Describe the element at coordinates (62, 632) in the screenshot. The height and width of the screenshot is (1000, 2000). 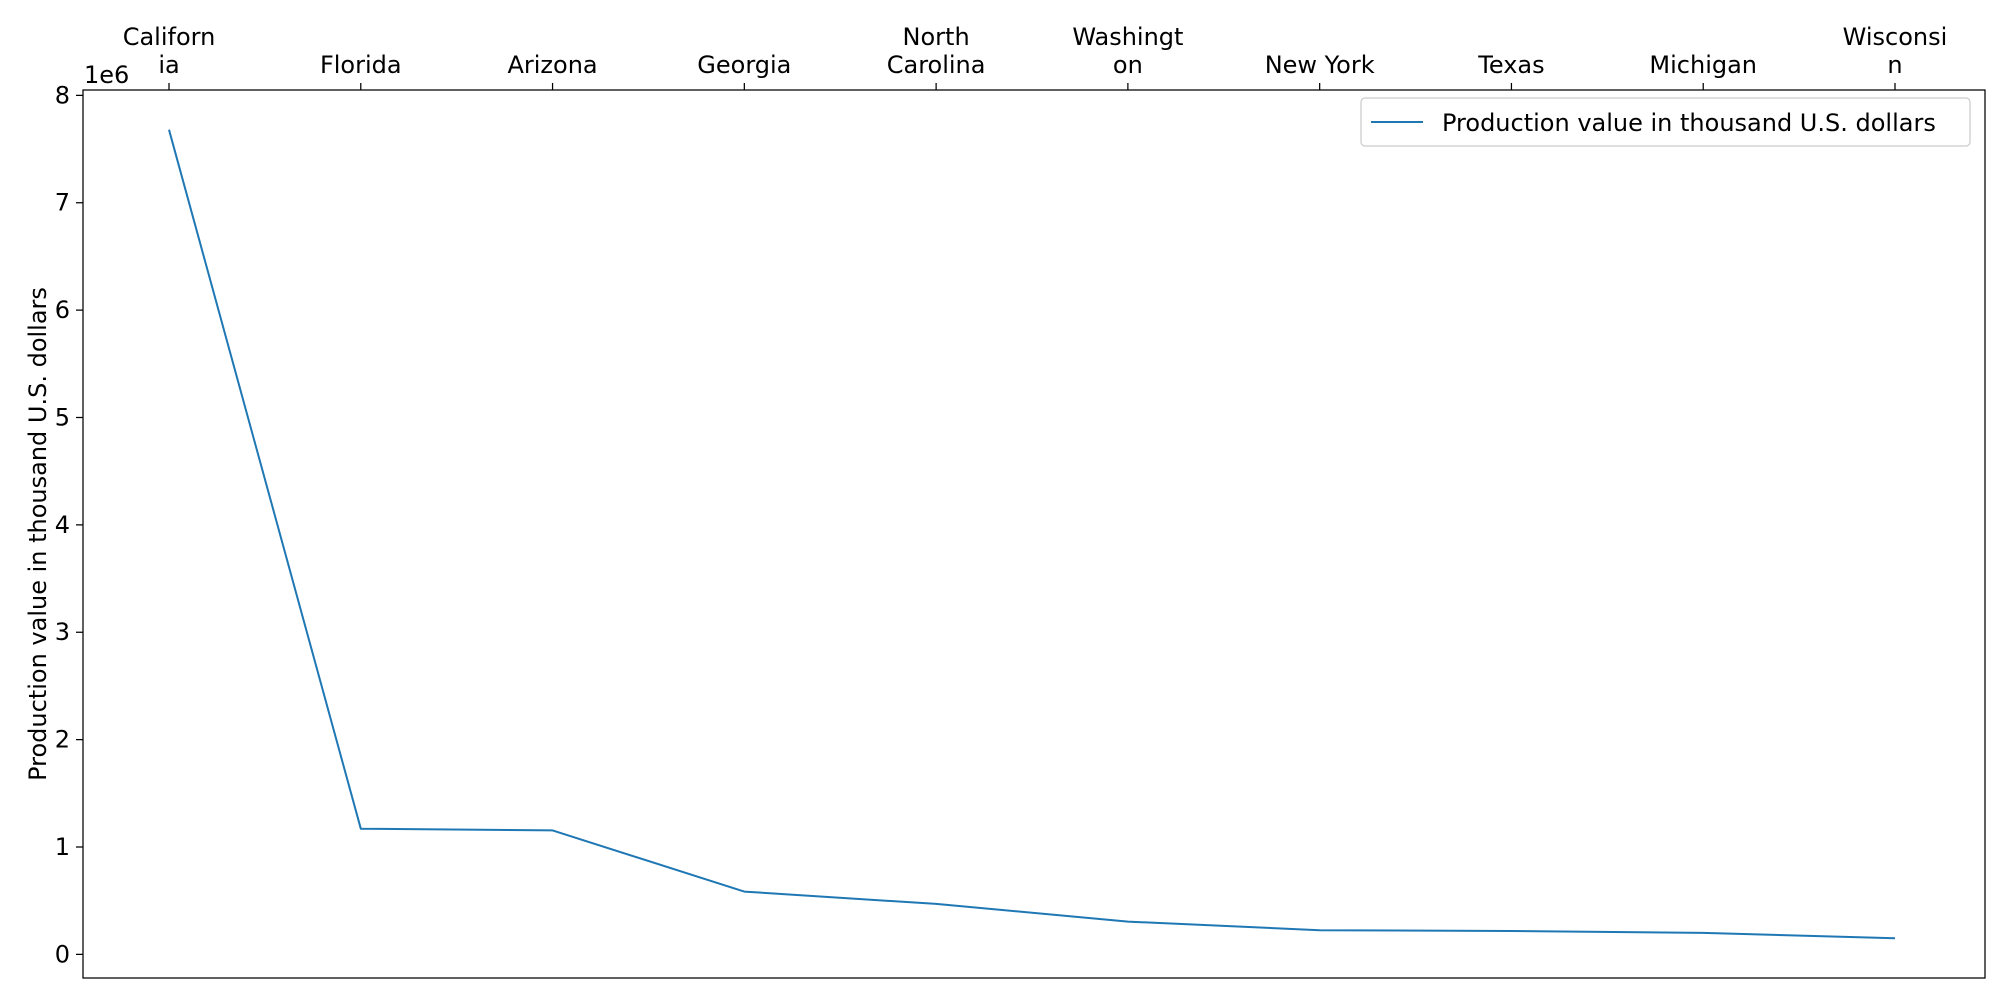
I see `y-tick-label: 3` at that location.